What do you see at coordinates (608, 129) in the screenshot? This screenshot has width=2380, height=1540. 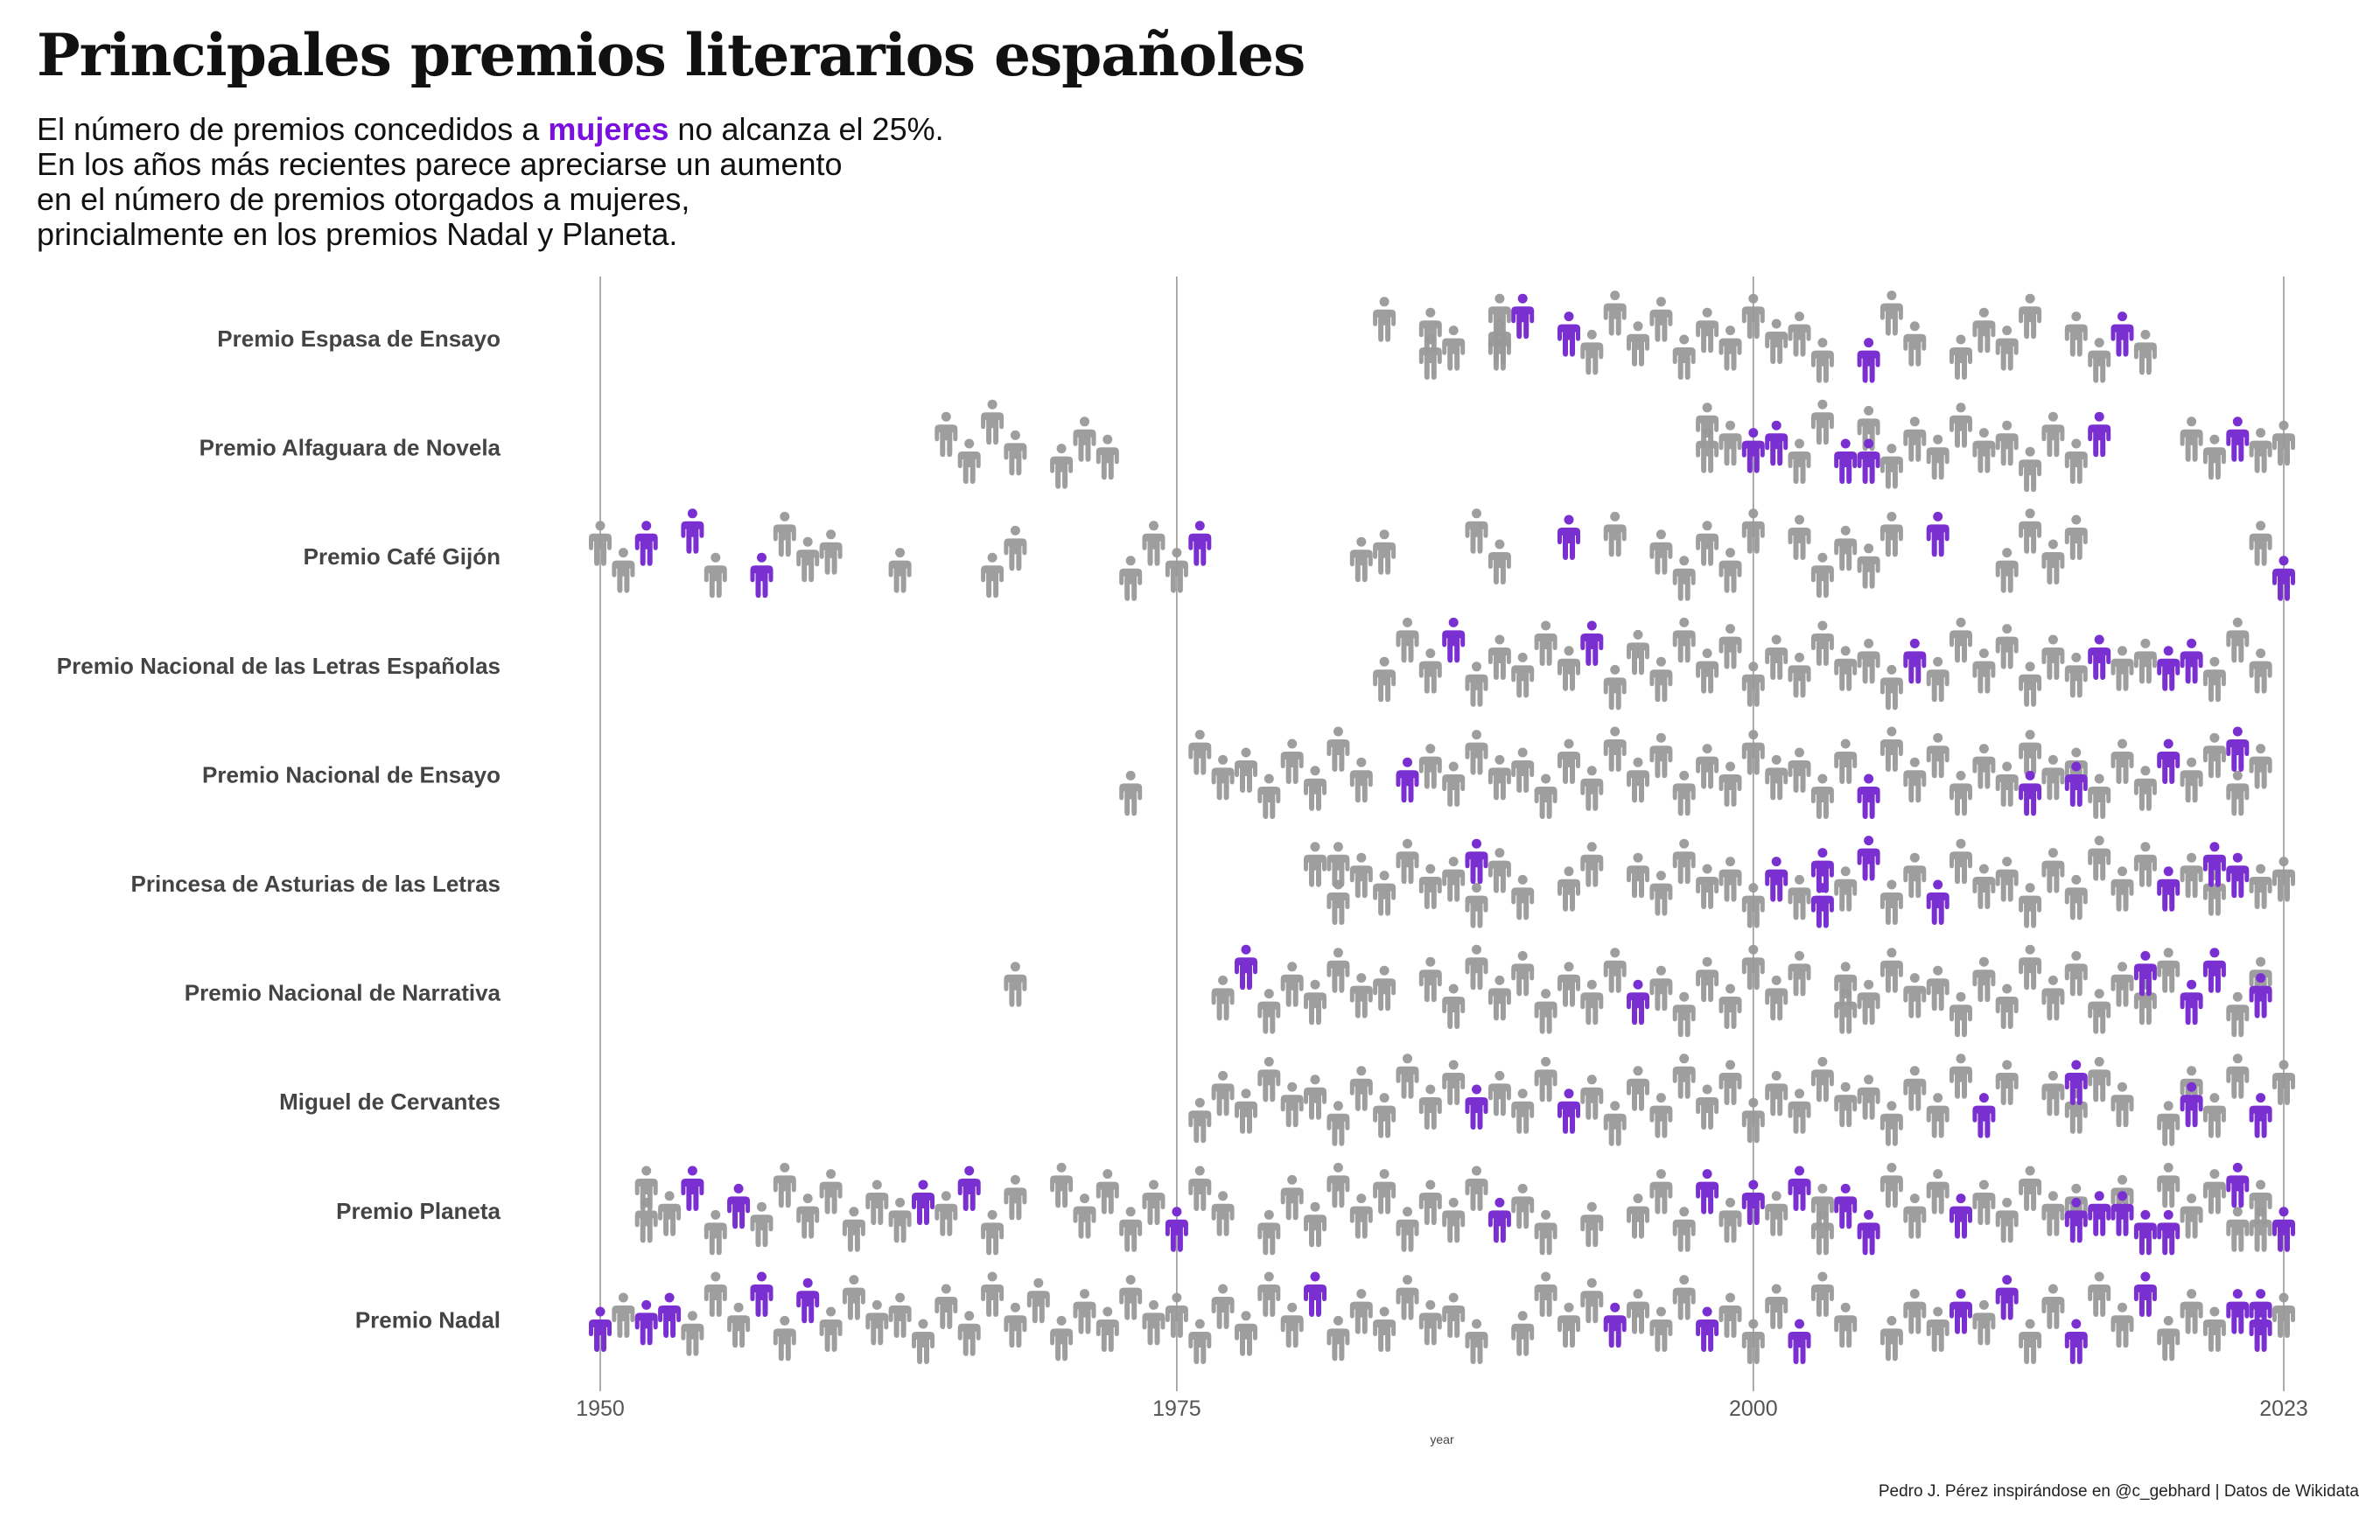 I see `subtitle-highlight-mujeres: mujeres` at bounding box center [608, 129].